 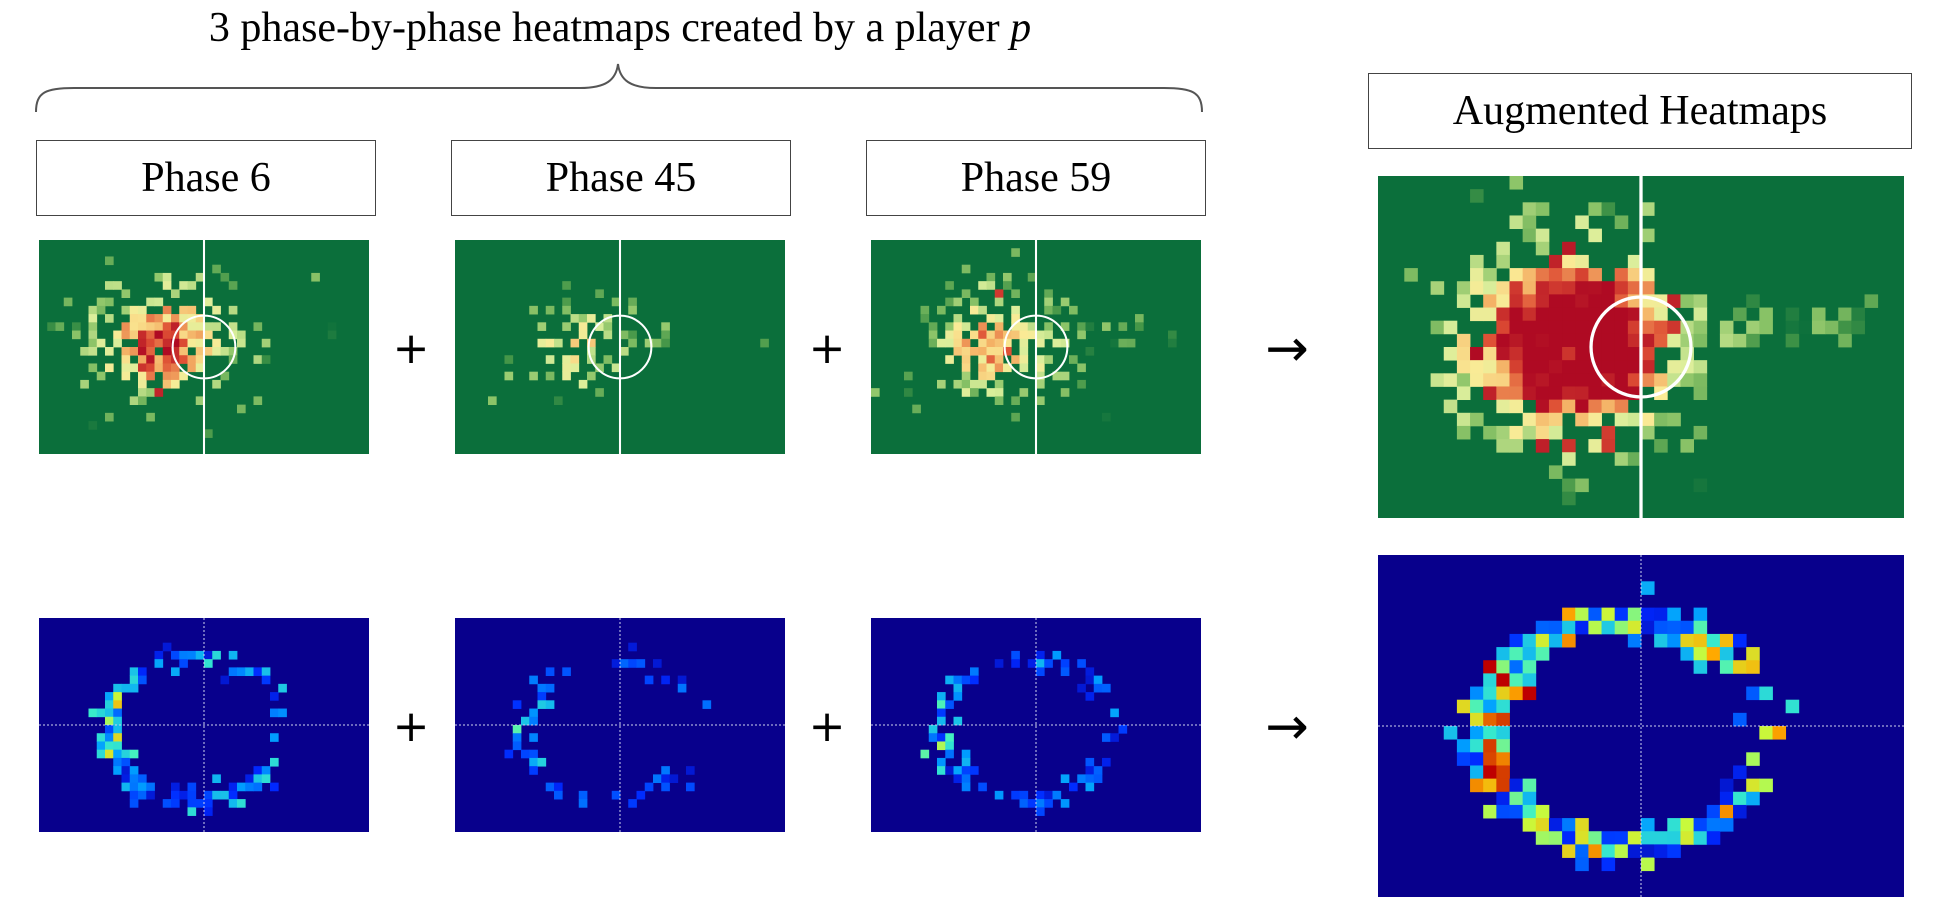 I want to click on phase-label-box-3: Phase 59, so click(x=1036, y=178).